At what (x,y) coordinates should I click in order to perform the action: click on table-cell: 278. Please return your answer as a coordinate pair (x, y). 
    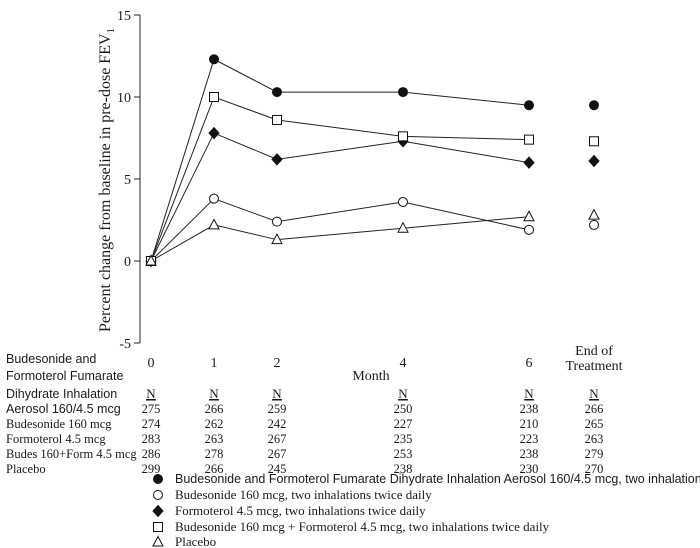
    Looking at the image, I should click on (214, 454).